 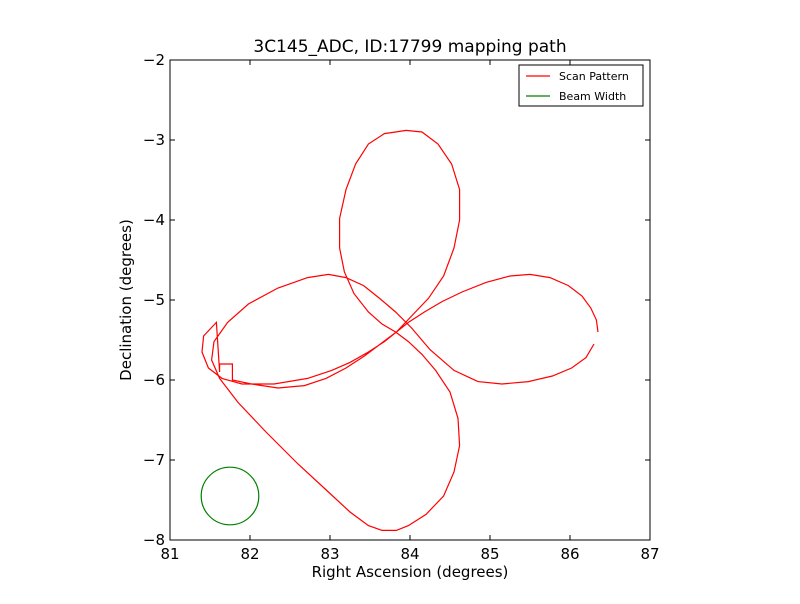 I want to click on x-tick-label: 83, so click(x=329, y=554).